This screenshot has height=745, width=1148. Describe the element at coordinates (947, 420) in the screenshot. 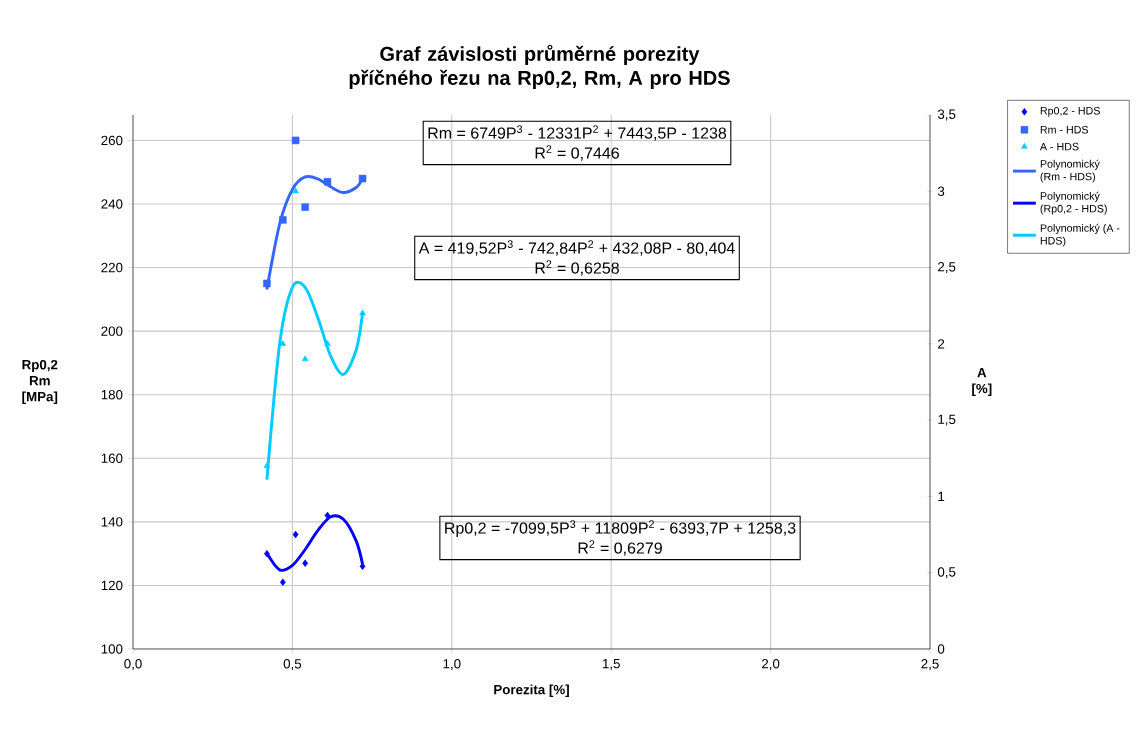

I see `y2-tick-label: 1,5` at that location.